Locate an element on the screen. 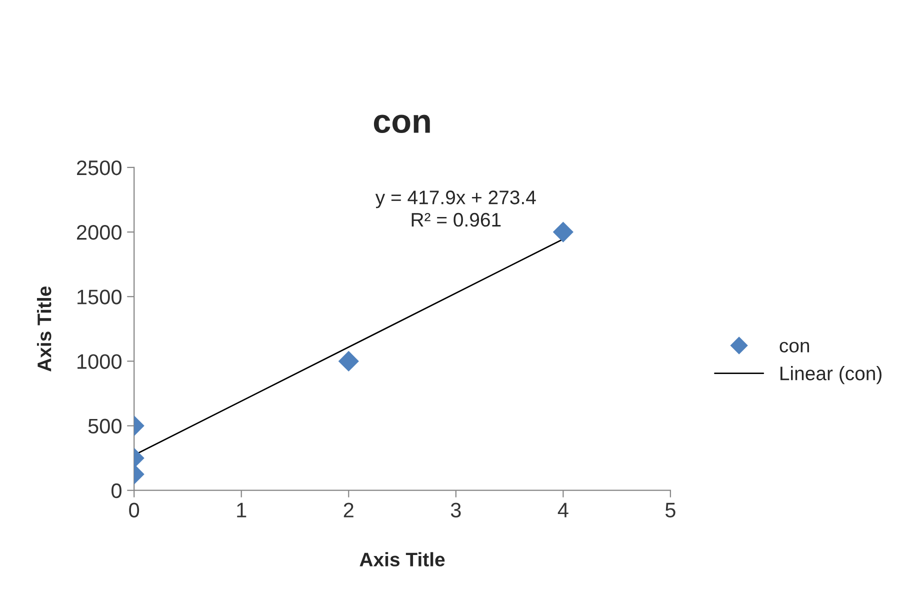 The image size is (906, 598). x-tick-label: 4 is located at coordinates (563, 510).